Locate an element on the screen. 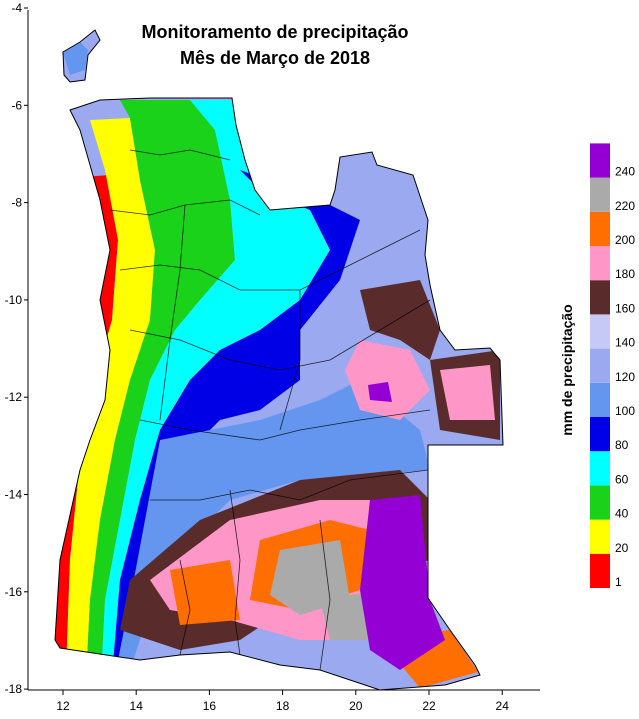  x-tick-label: 22 is located at coordinates (429, 706).